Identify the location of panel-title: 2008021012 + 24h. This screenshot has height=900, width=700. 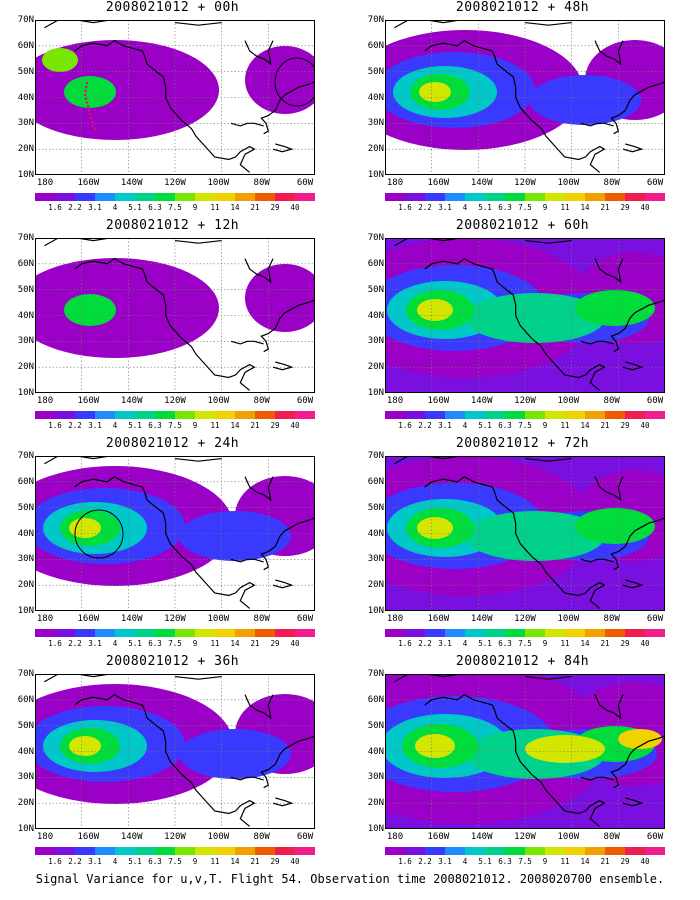
(172, 443).